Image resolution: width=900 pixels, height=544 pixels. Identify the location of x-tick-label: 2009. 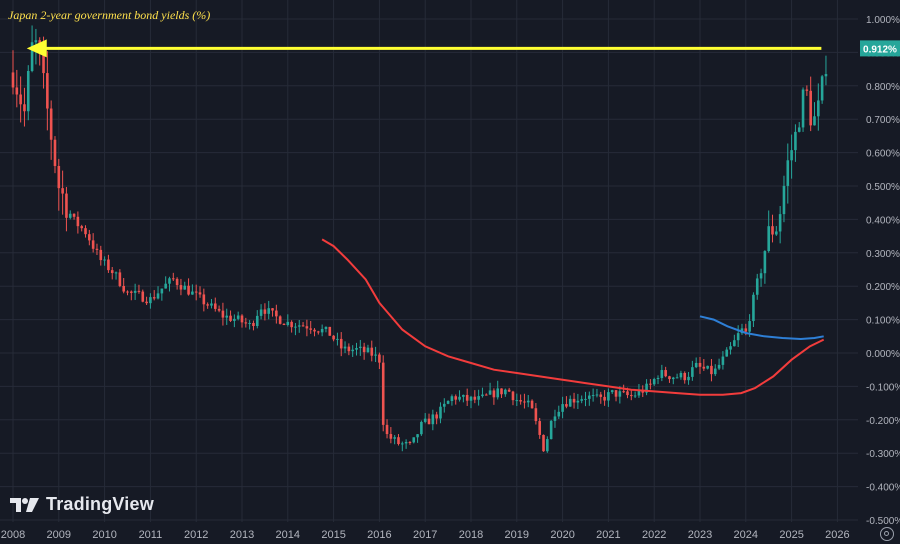
(59, 535).